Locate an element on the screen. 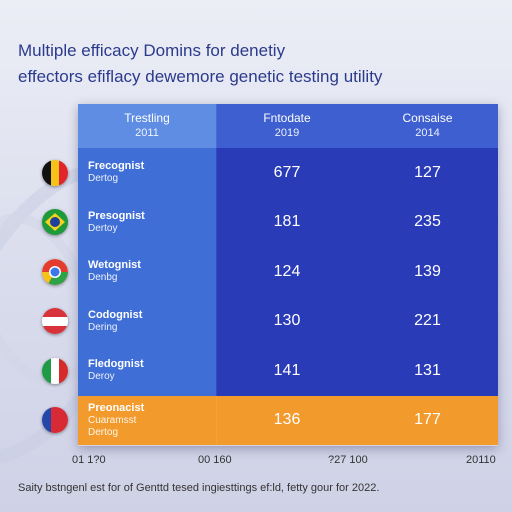 This screenshot has width=512, height=512. row-subtitle: Dering is located at coordinates (103, 327).